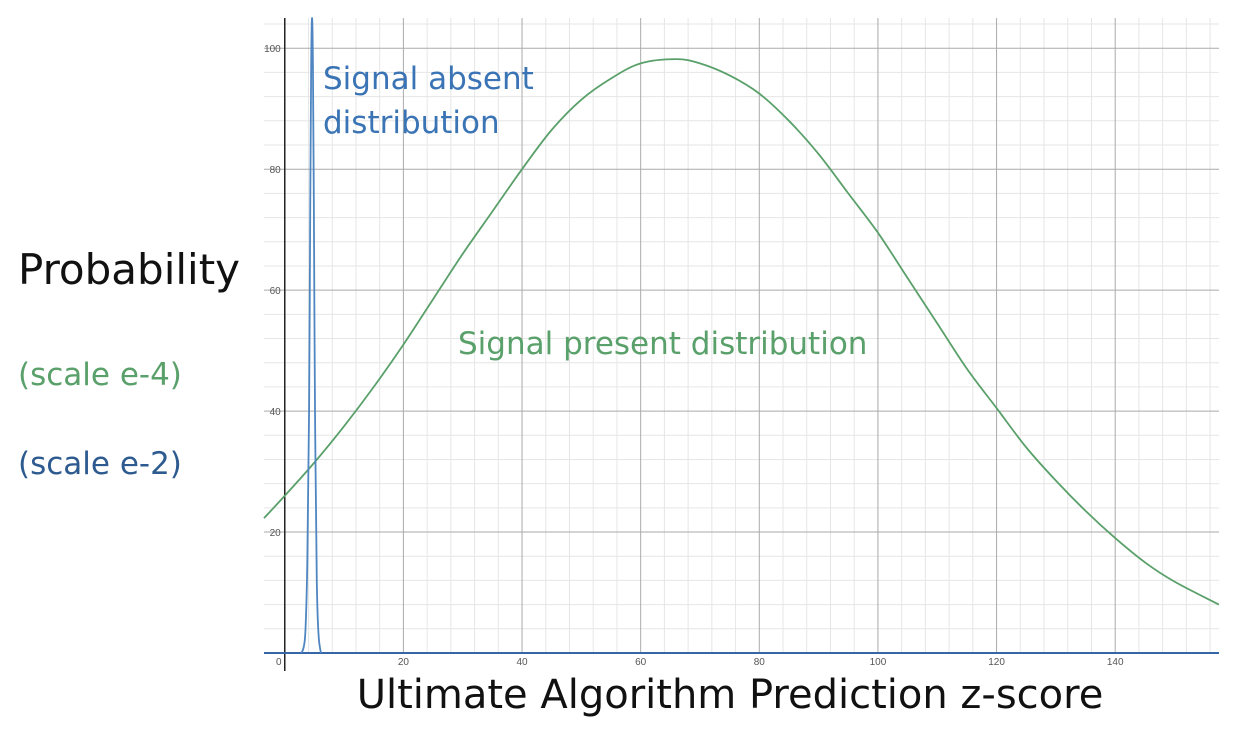 The image size is (1234, 733). What do you see at coordinates (662, 344) in the screenshot?
I see `signal-present-label: Signal present distribution` at bounding box center [662, 344].